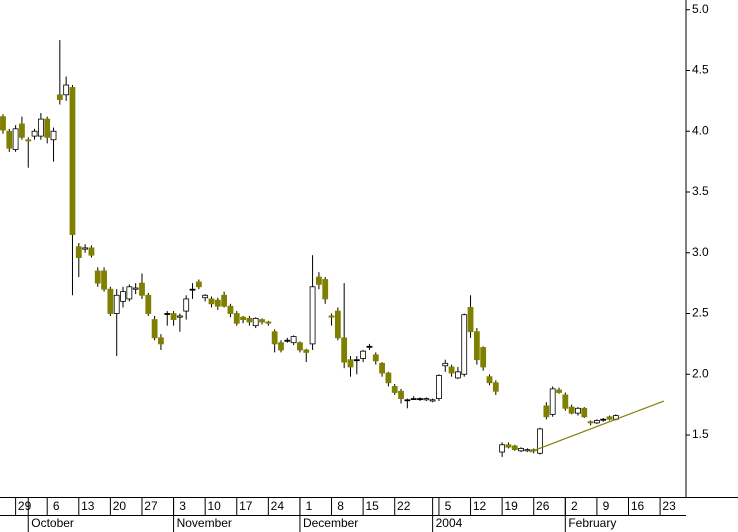 The height and width of the screenshot is (532, 738). What do you see at coordinates (56, 506) in the screenshot?
I see `x-tick-label: 6` at bounding box center [56, 506].